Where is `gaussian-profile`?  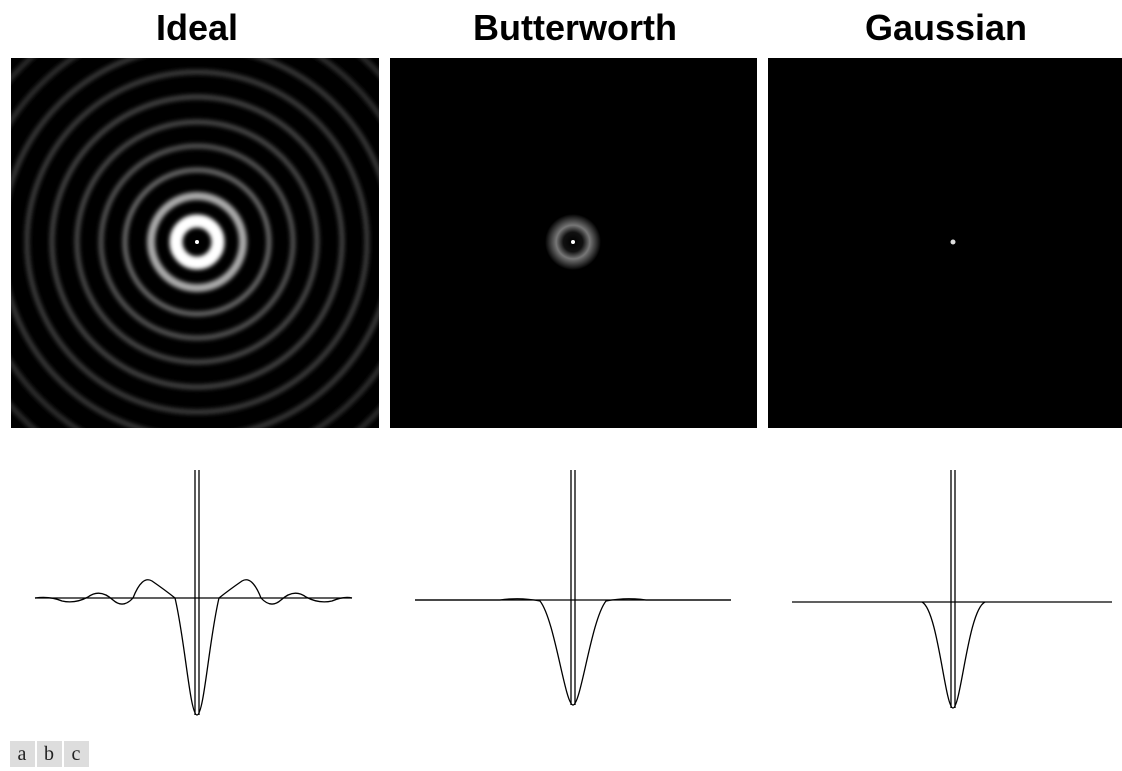
gaussian-profile is located at coordinates (952, 589).